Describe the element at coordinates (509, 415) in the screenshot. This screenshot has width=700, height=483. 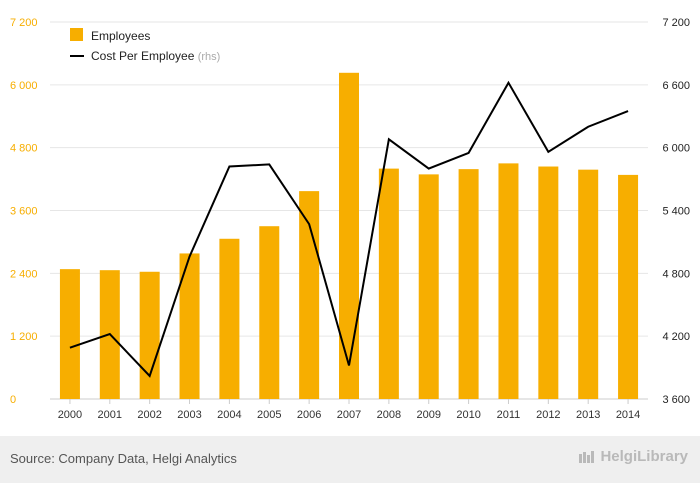
I see `x-tick-label: 2011` at that location.